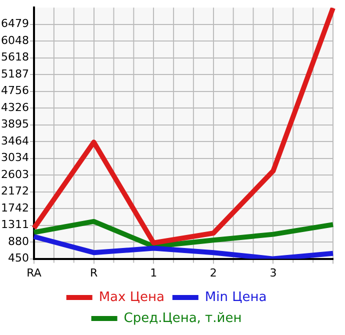 Image resolution: width=345 pixels, height=335 pixels. Describe the element at coordinates (235, 297) in the screenshot. I see `legend-label: Min Цена` at that location.